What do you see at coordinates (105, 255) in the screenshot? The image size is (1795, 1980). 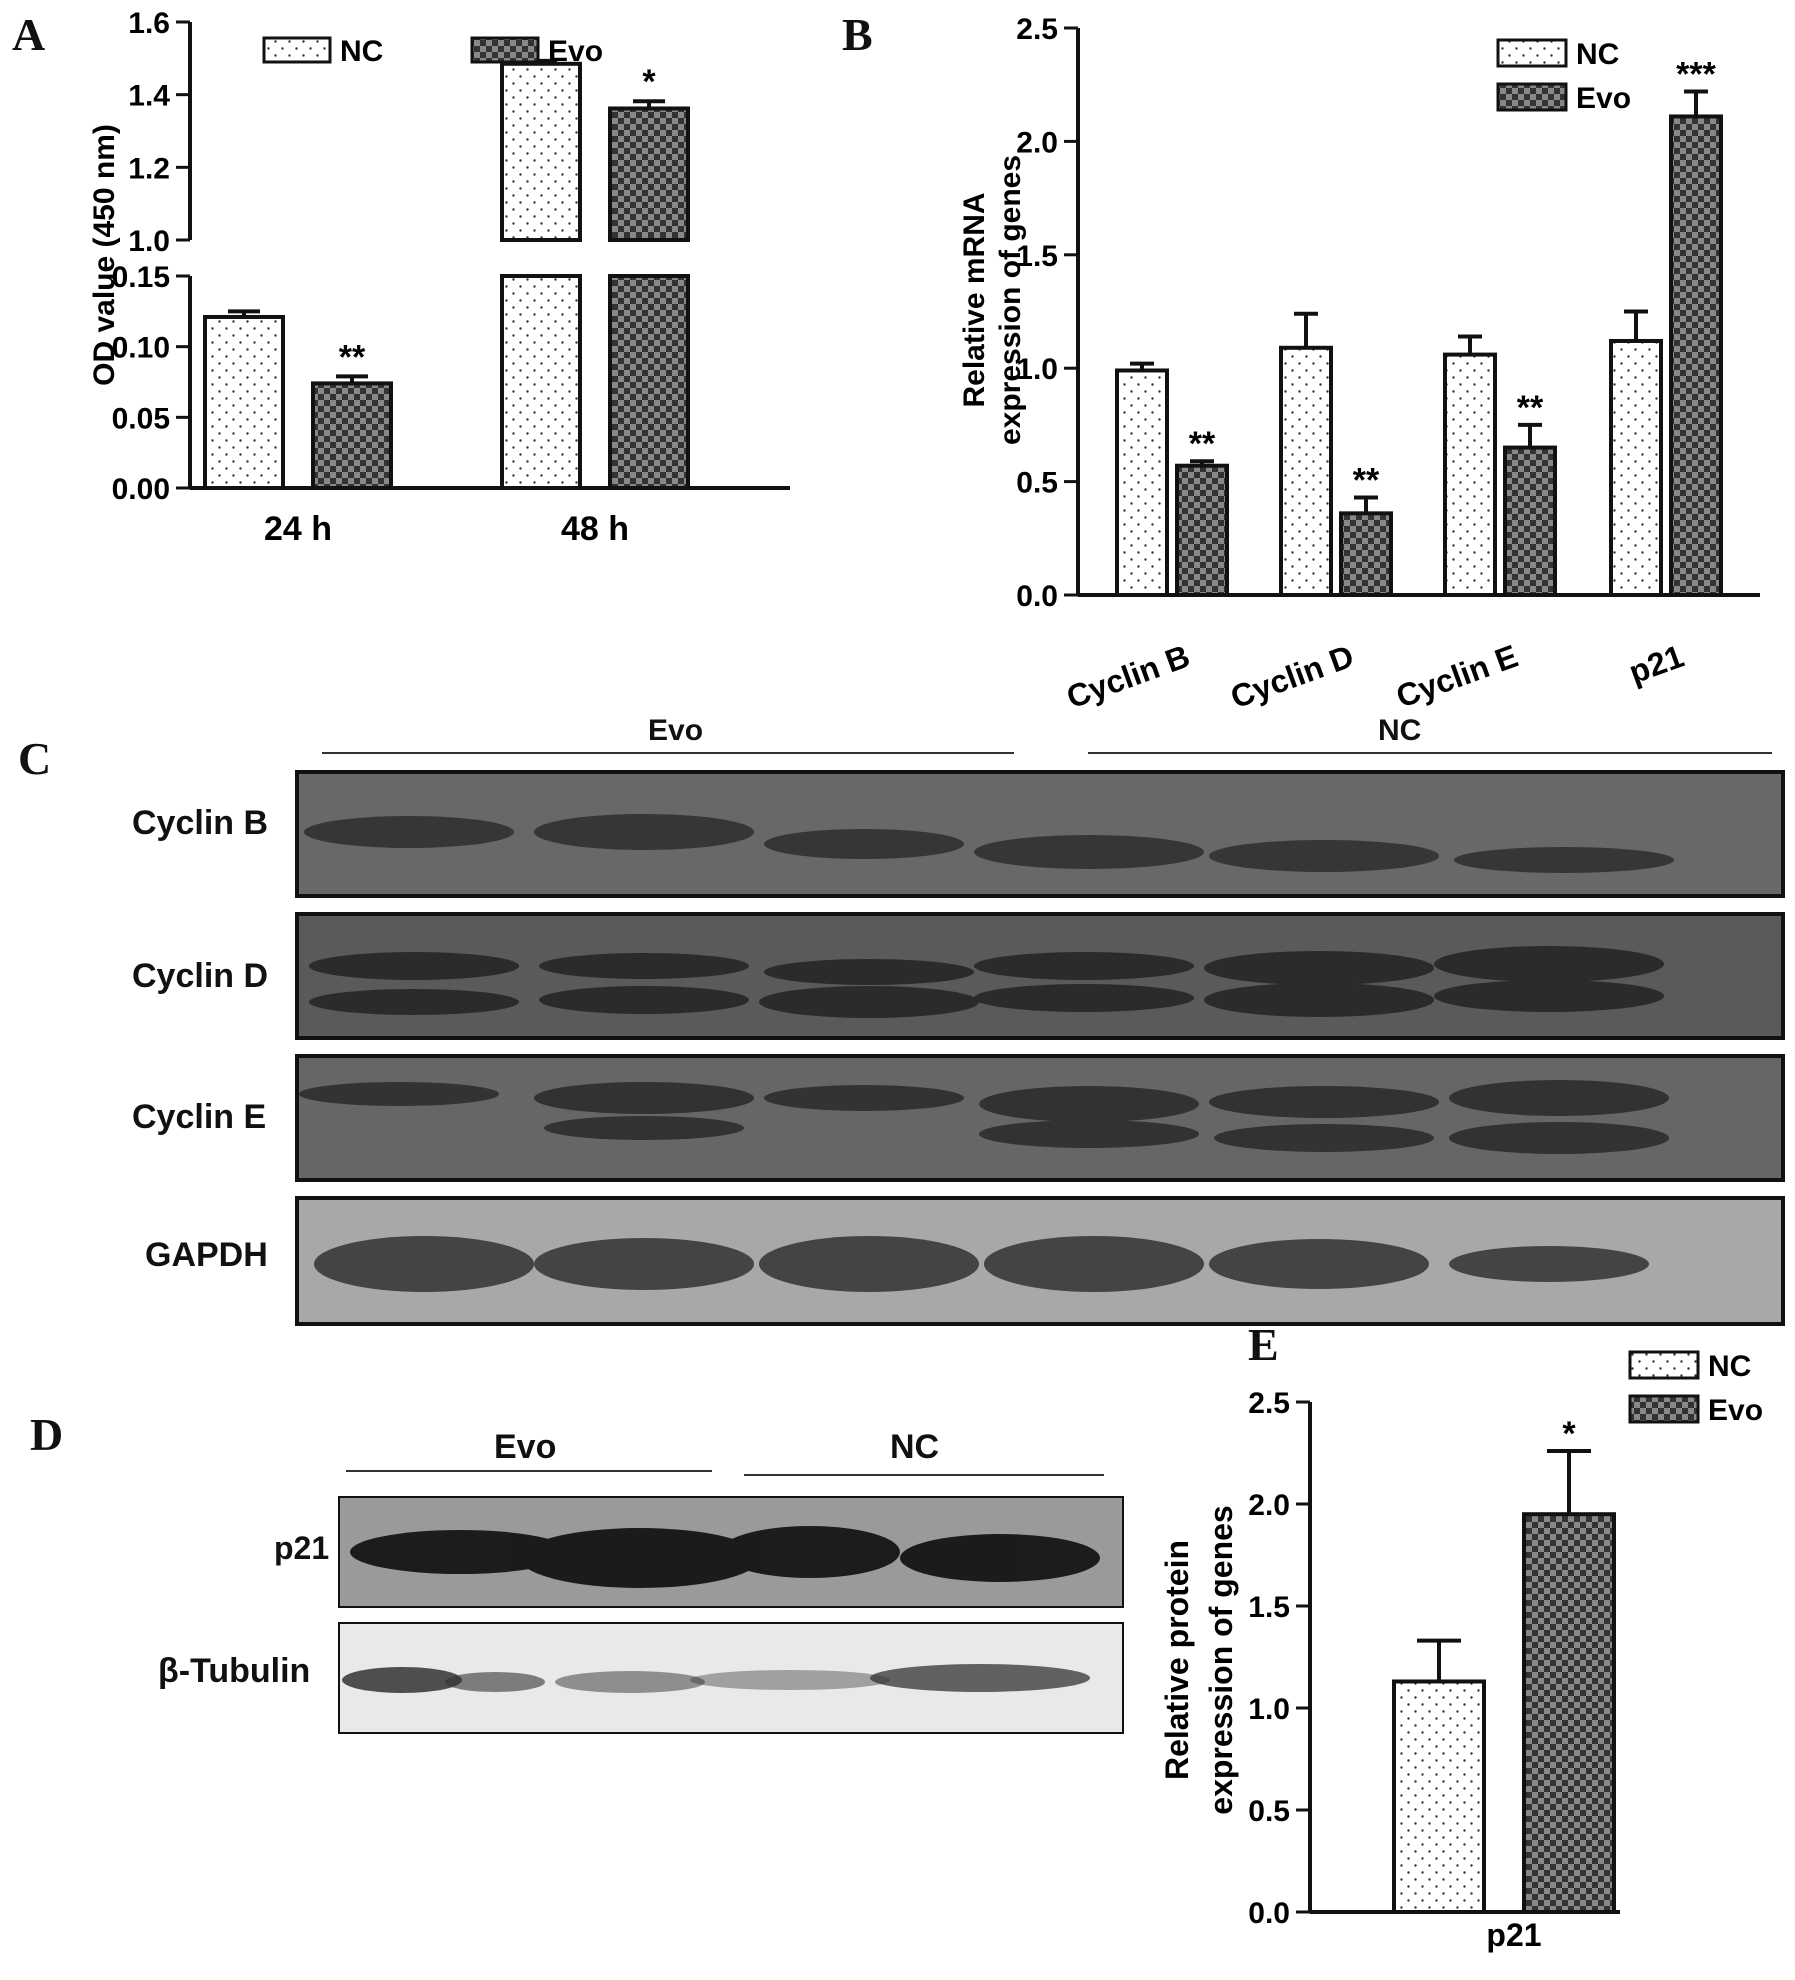 I see `y-axis-label: OD value (450 nm)` at bounding box center [105, 255].